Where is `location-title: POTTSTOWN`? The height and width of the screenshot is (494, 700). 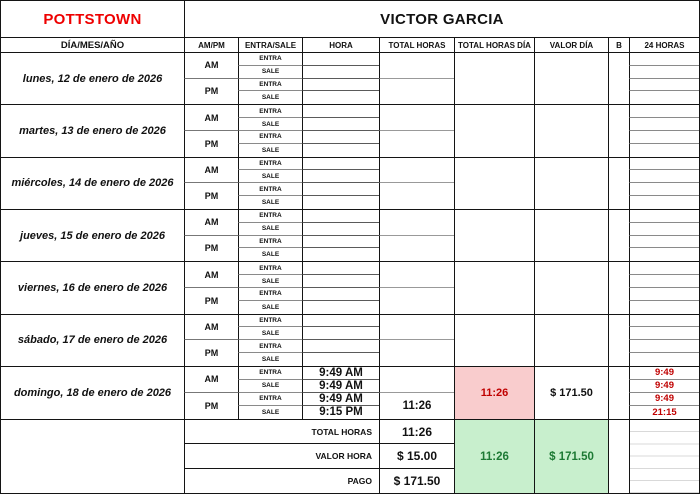 location-title: POTTSTOWN is located at coordinates (92, 19).